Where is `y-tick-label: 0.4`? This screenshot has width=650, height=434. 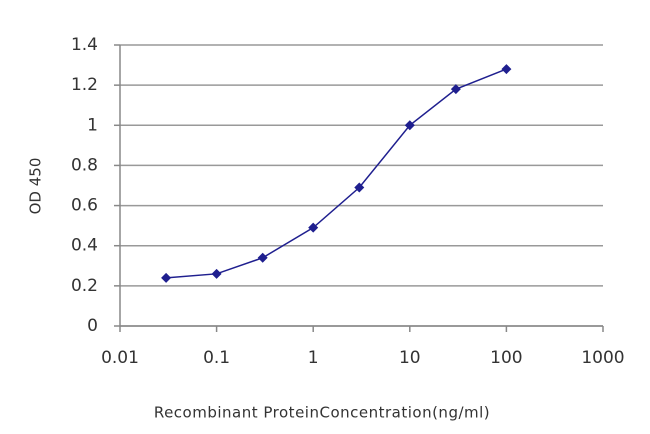 y-tick-label: 0.4 is located at coordinates (84, 246).